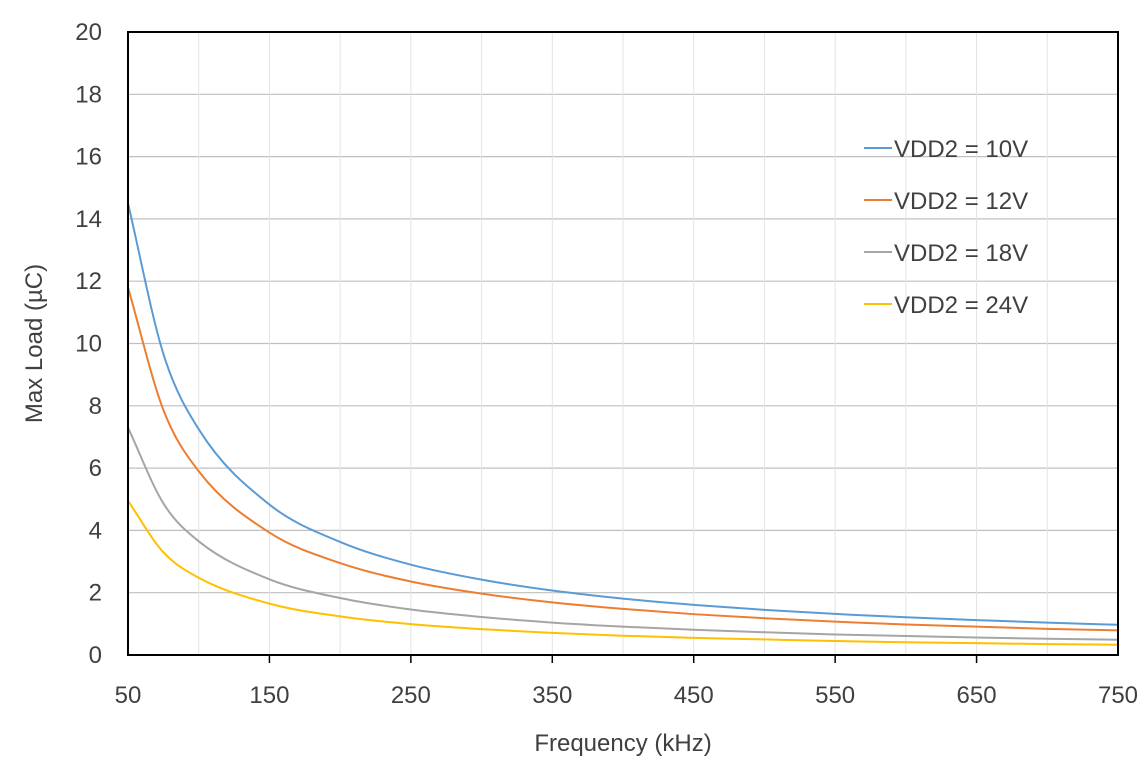  What do you see at coordinates (961, 305) in the screenshot?
I see `legend-label: VDD2 = 24V` at bounding box center [961, 305].